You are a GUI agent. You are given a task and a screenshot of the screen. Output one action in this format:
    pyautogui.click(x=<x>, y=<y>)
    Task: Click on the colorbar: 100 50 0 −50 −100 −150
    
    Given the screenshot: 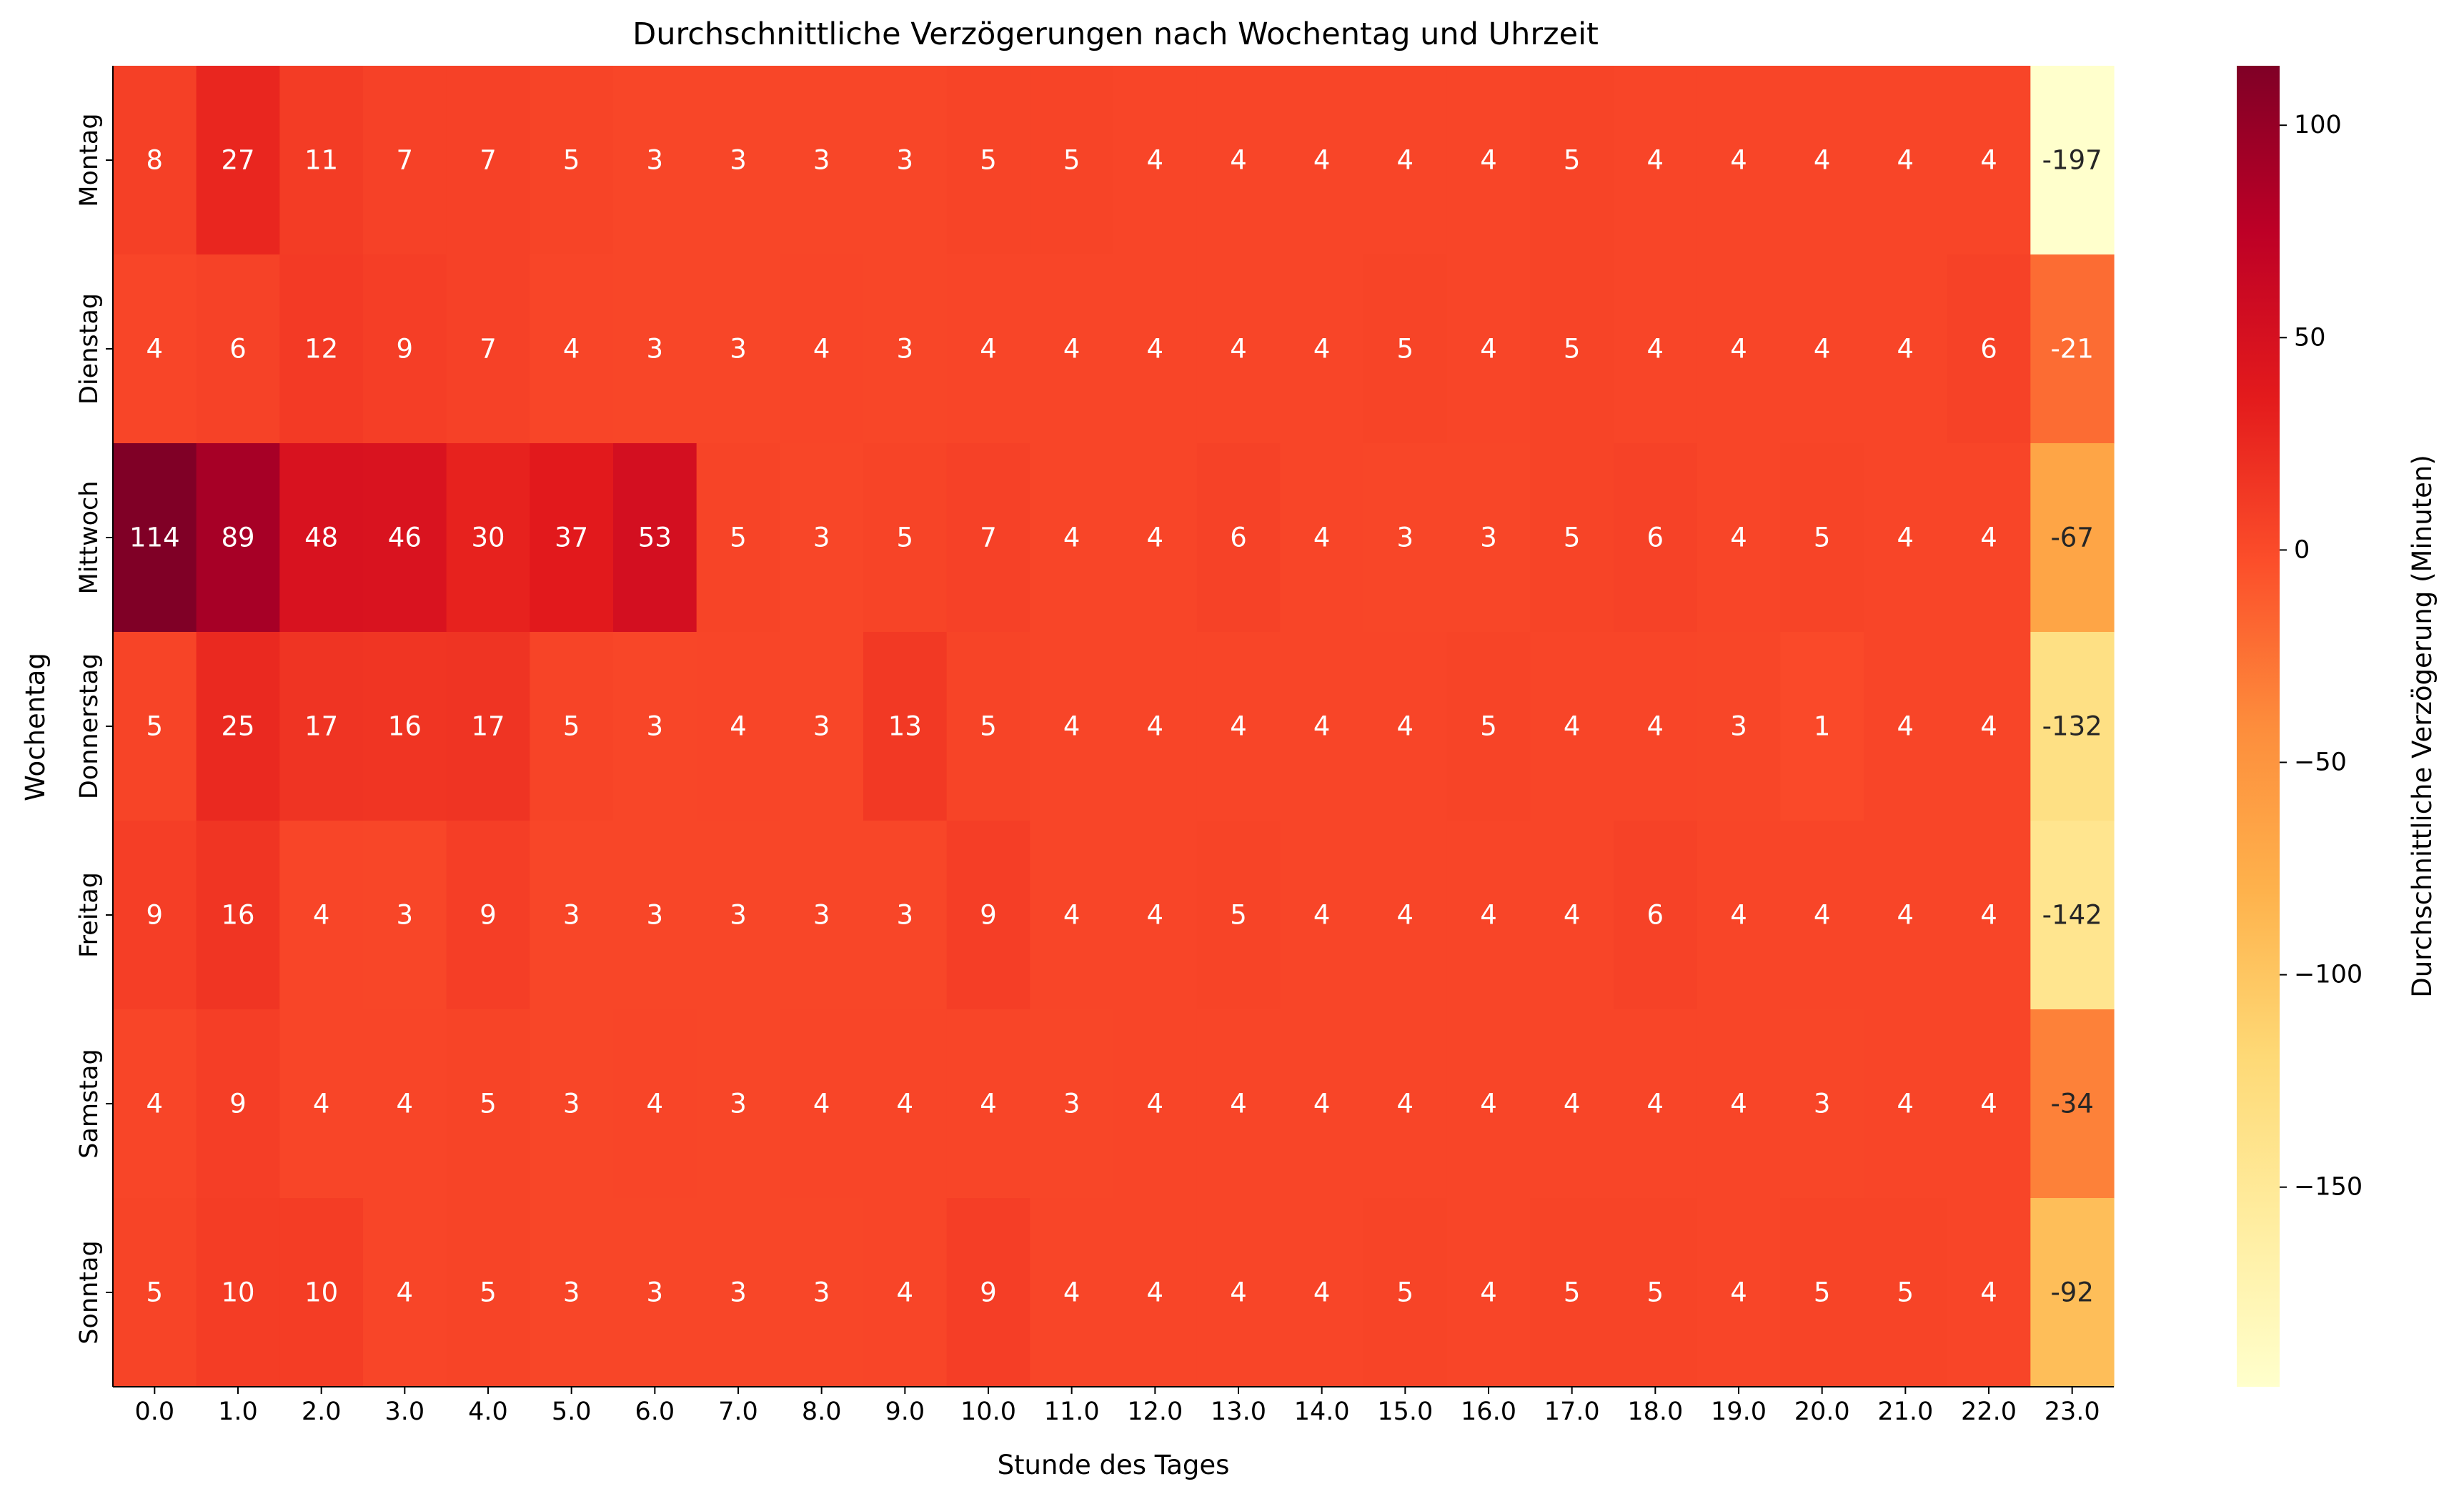 What is the action you would take?
    pyautogui.click(x=2300, y=727)
    